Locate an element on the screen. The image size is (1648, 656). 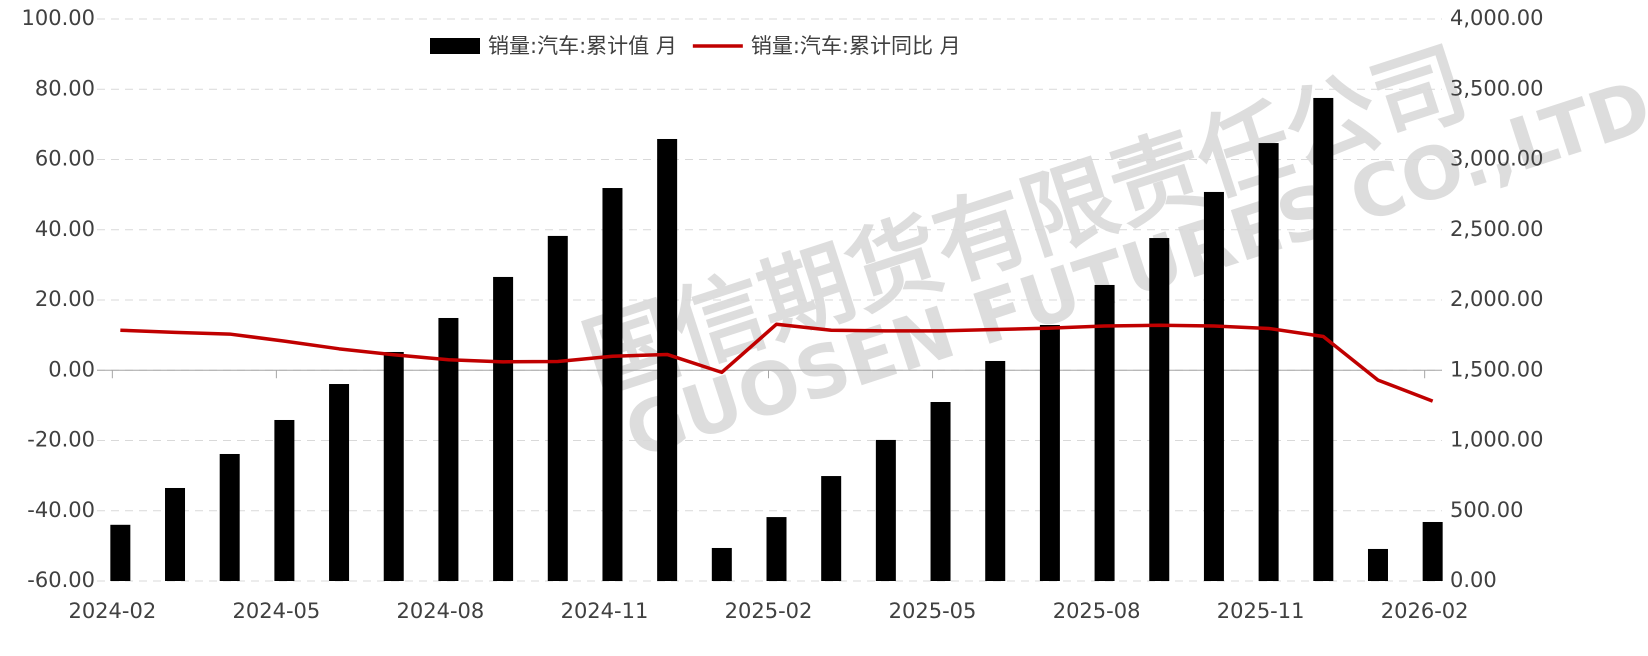
x-tick-label: 2025-11 is located at coordinates (1261, 611).